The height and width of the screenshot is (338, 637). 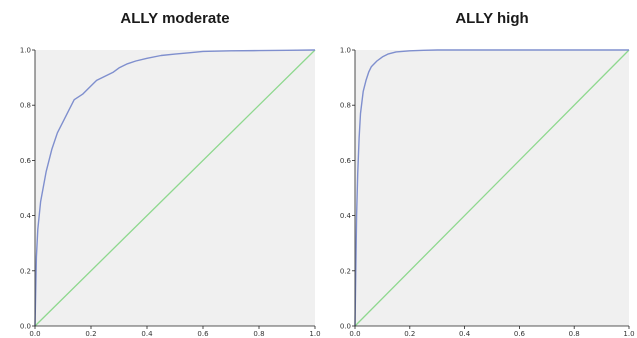 What do you see at coordinates (34, 334) in the screenshot?
I see `x-tick-label-moderate: 0.0` at bounding box center [34, 334].